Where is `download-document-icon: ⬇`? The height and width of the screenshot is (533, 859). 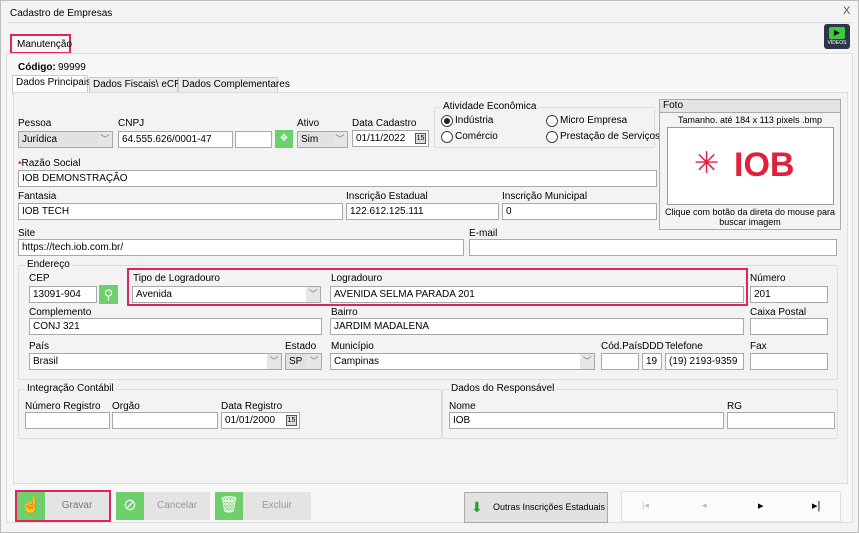 download-document-icon: ⬇ is located at coordinates (477, 507).